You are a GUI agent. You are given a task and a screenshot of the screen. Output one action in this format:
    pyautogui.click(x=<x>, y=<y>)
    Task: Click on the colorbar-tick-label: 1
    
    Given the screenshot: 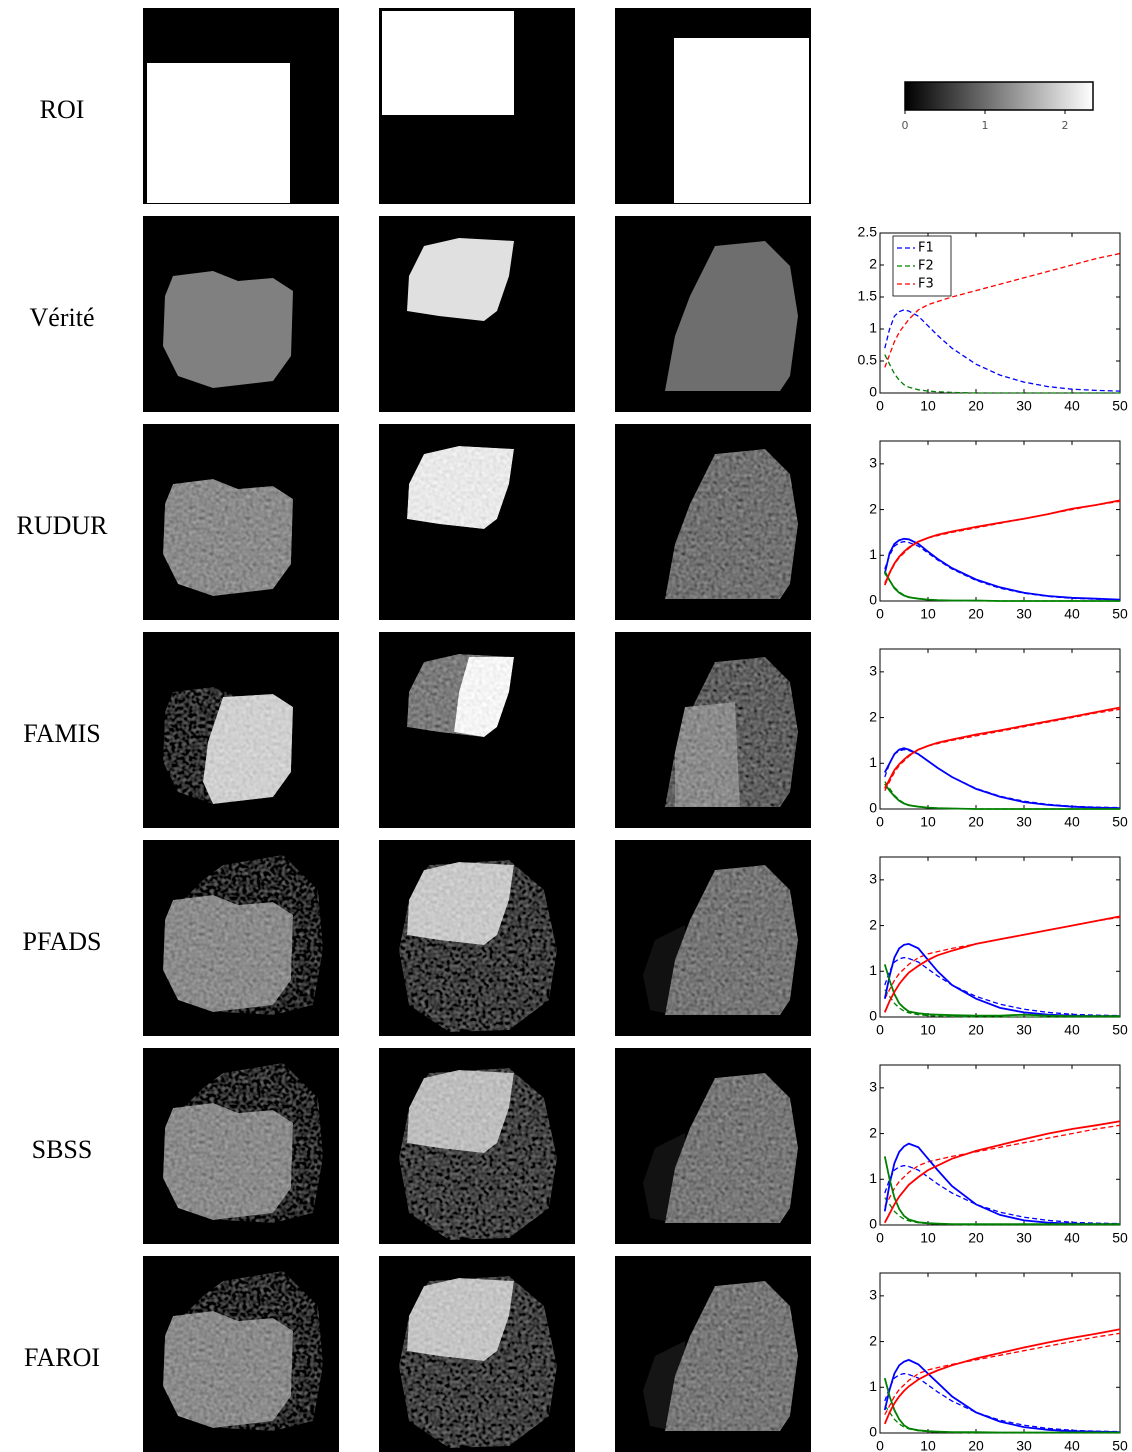 What is the action you would take?
    pyautogui.click(x=985, y=125)
    